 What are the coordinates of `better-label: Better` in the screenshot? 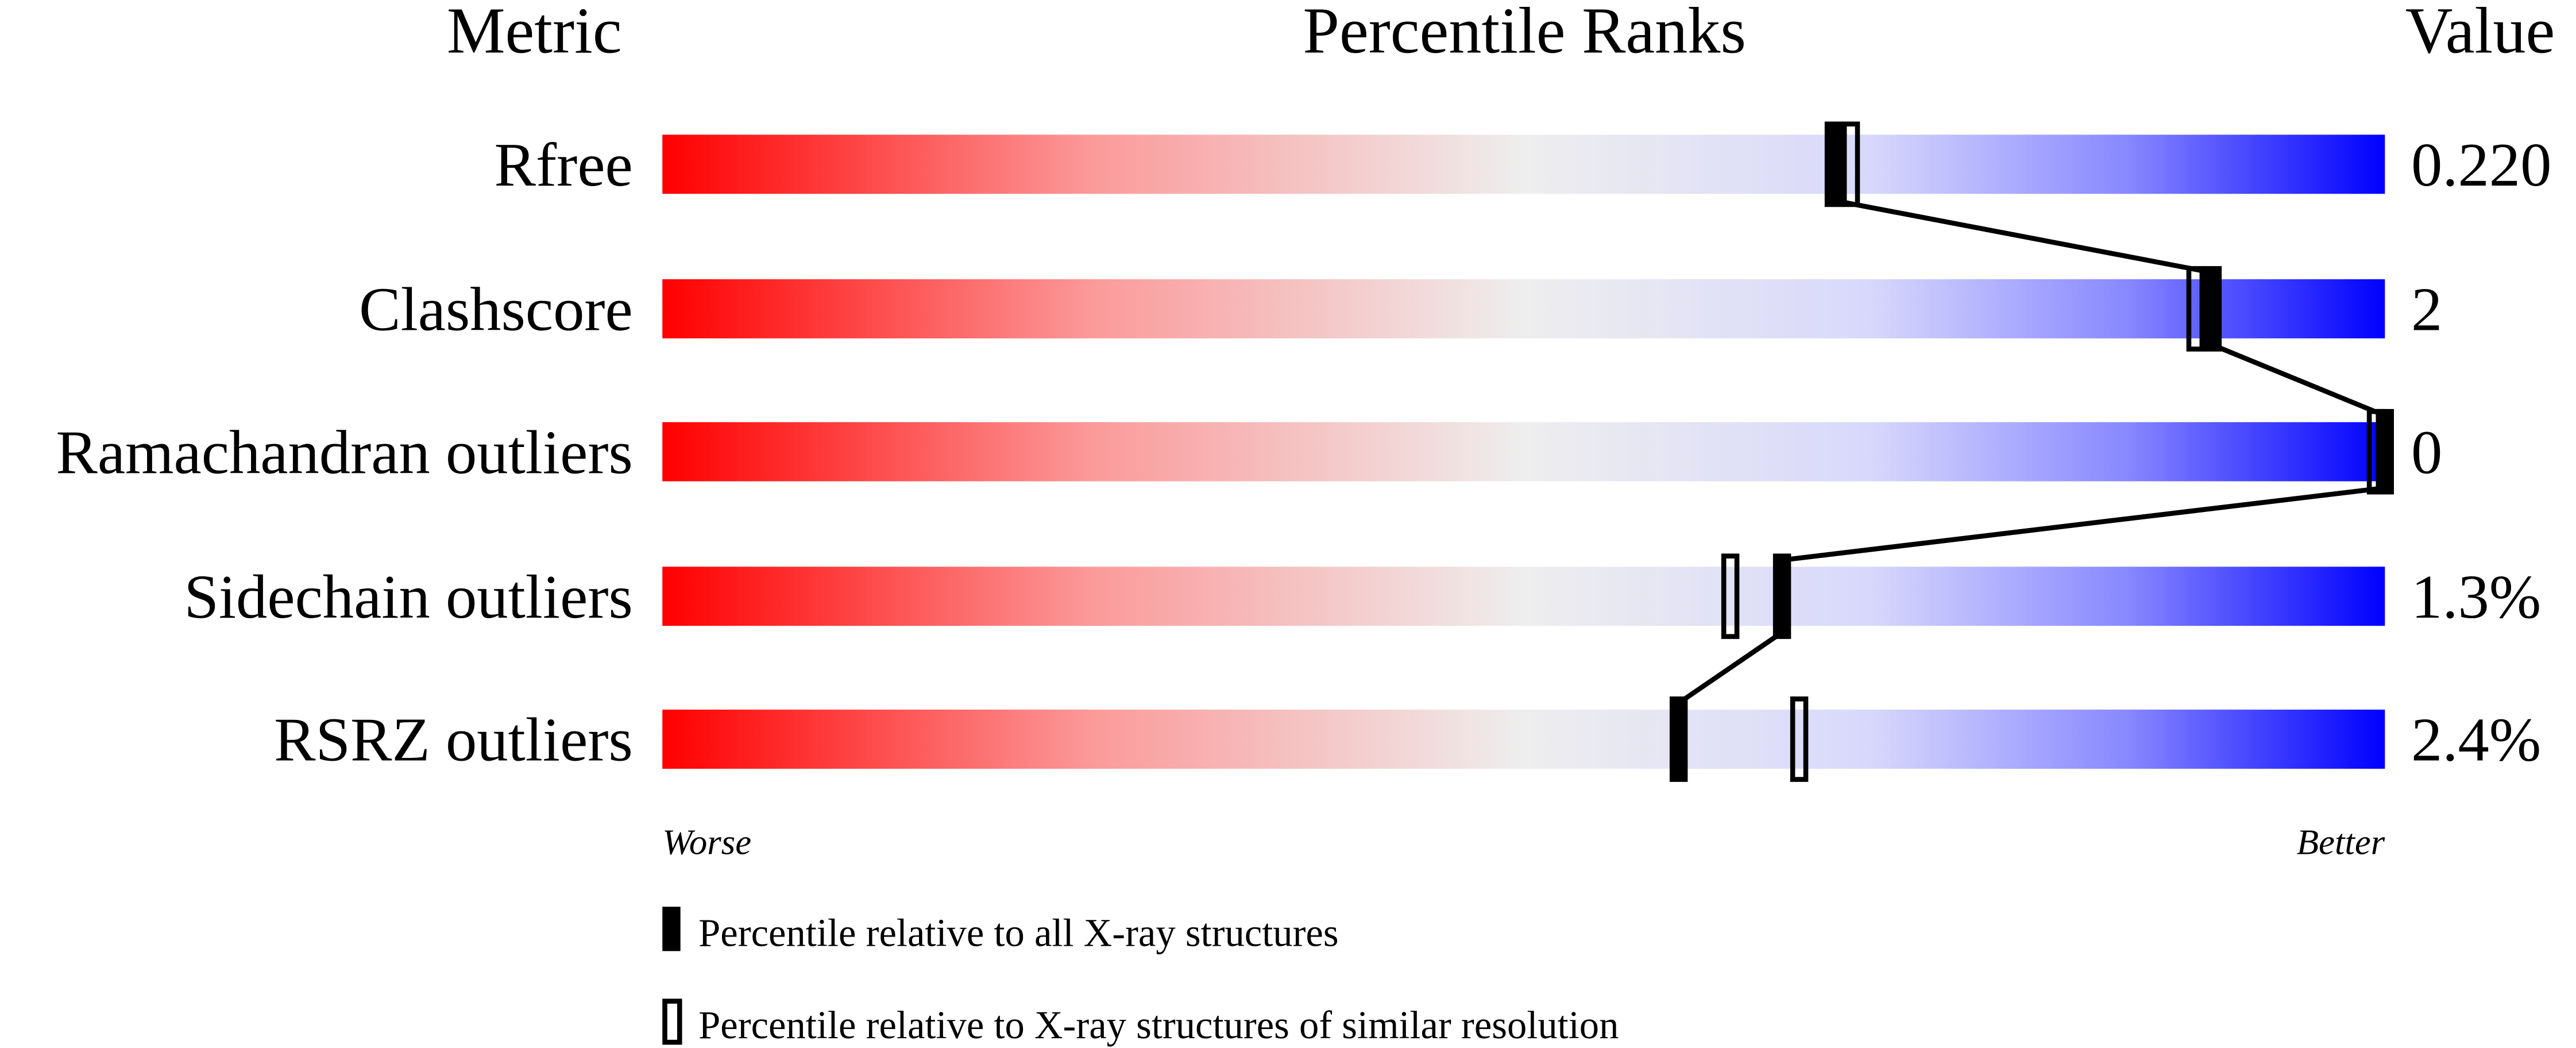 It's located at (2341, 842).